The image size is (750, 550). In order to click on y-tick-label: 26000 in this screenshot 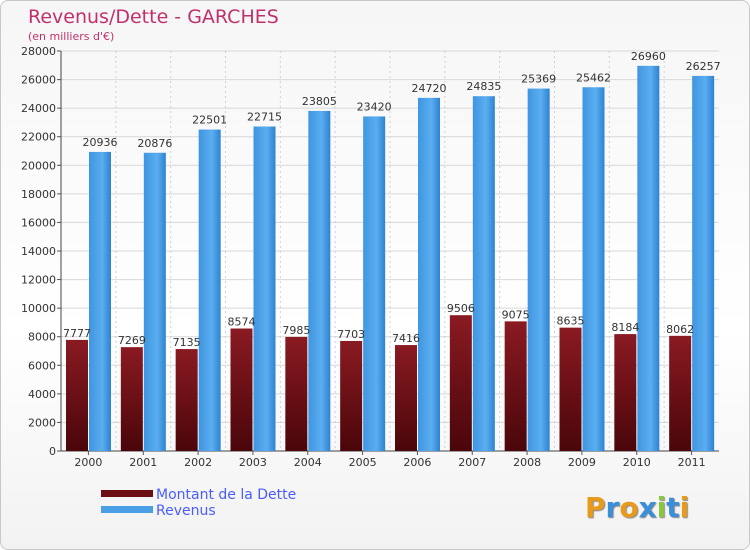, I will do `click(38, 80)`.